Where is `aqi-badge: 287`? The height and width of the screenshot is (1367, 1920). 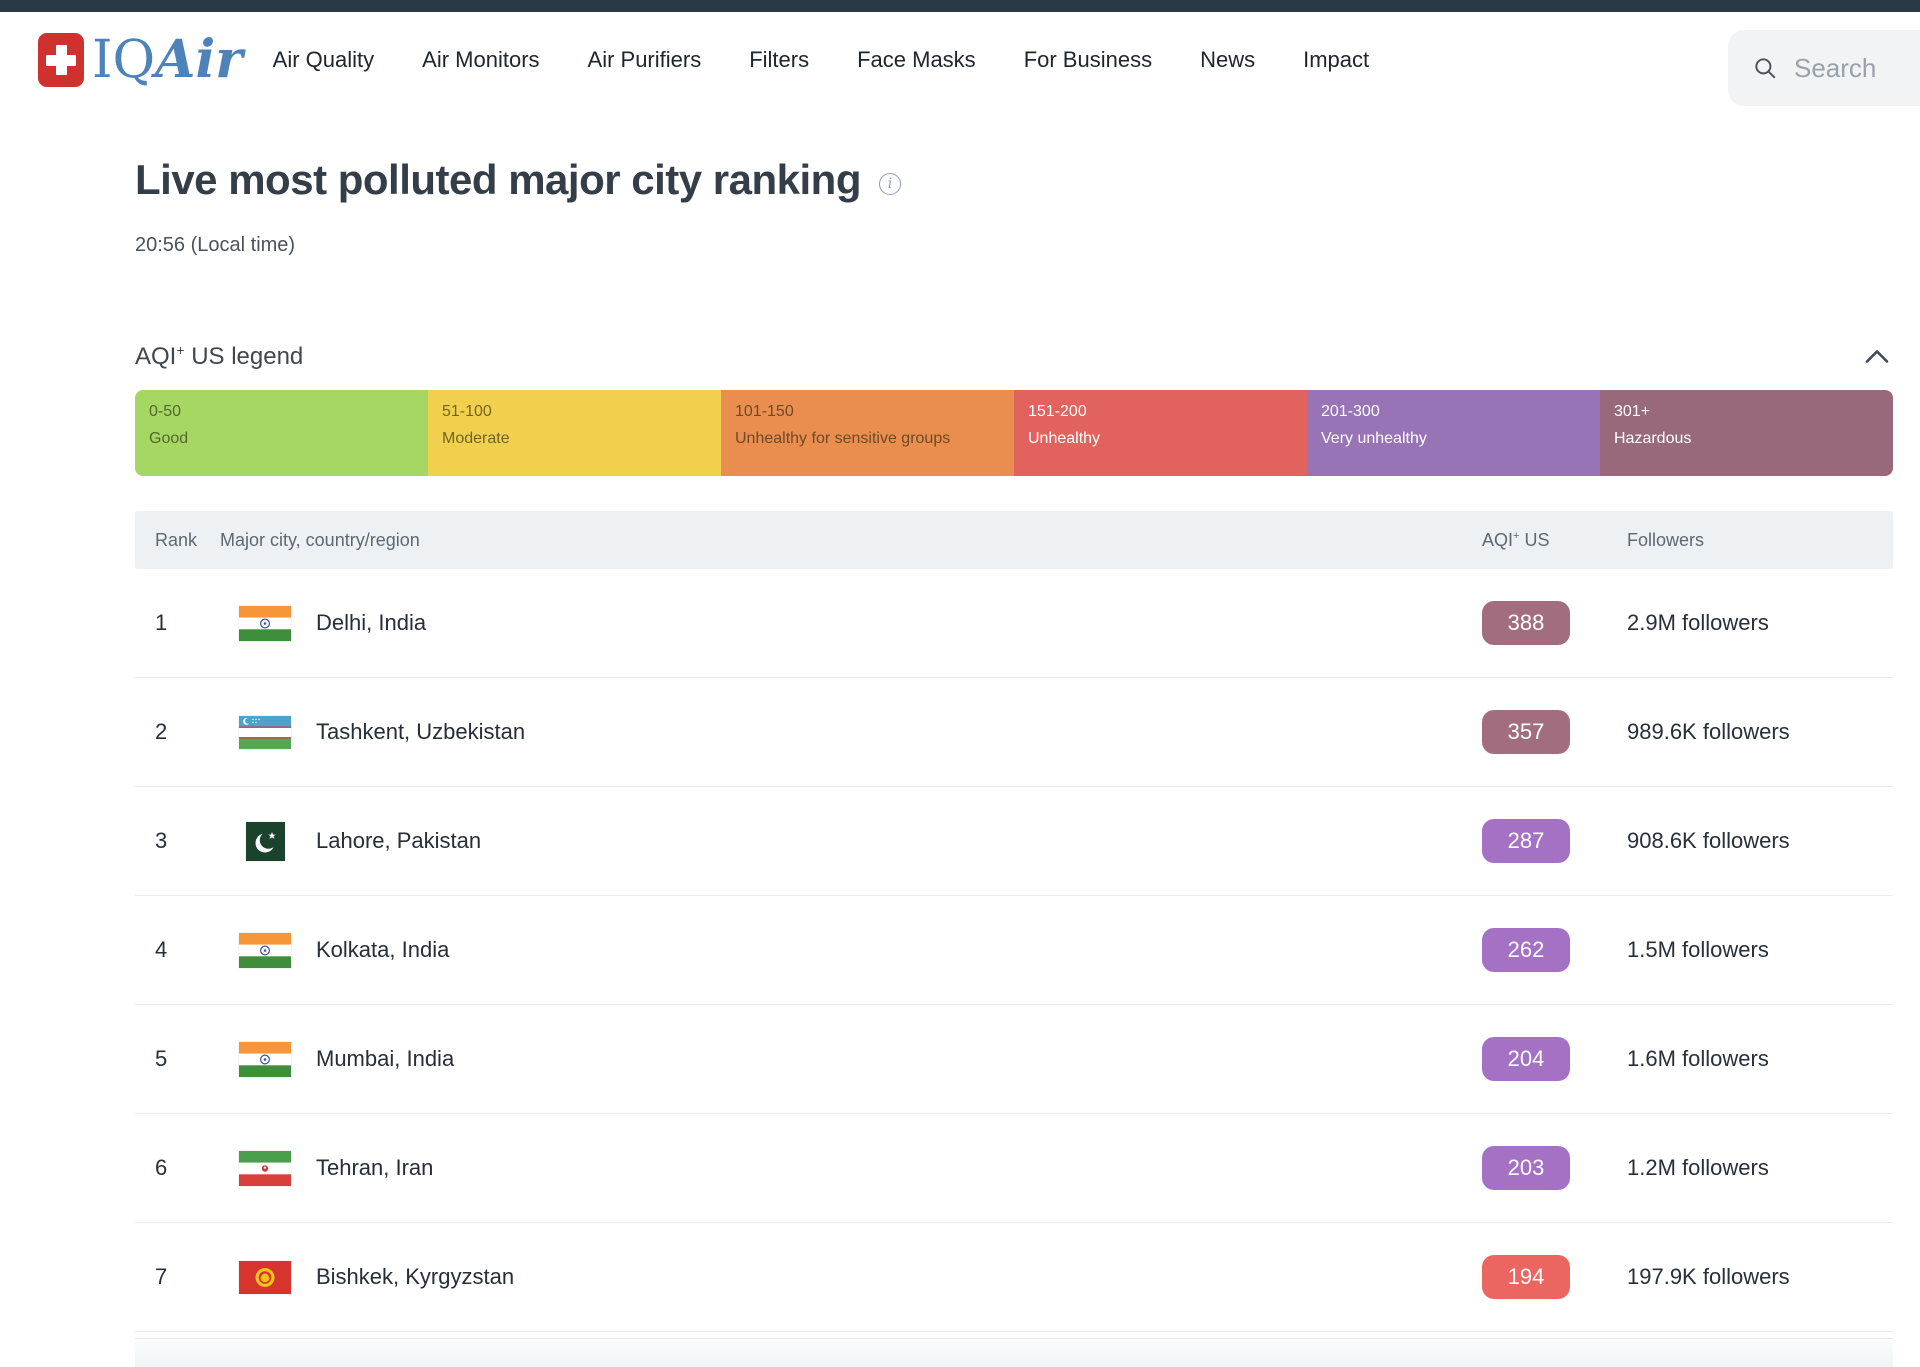
aqi-badge: 287 is located at coordinates (1526, 841).